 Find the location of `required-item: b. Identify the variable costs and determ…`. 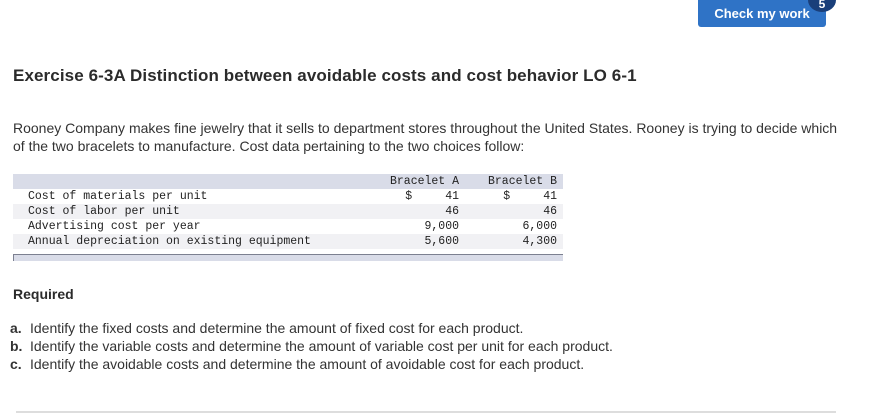

required-item: b. Identify the variable costs and determ… is located at coordinates (311, 346).